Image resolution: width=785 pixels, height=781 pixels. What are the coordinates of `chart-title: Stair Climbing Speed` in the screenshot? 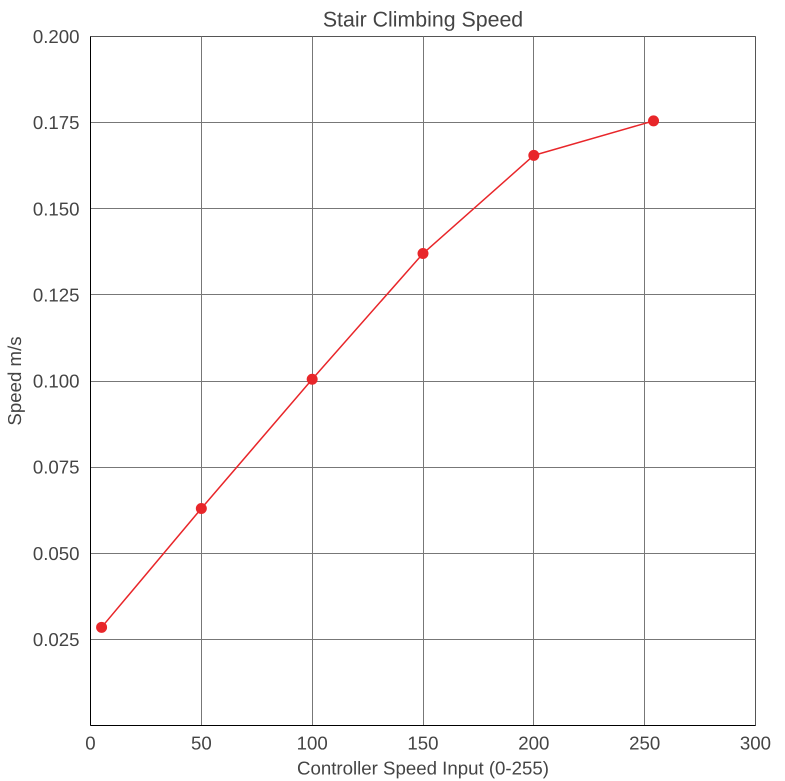 It's located at (423, 20).